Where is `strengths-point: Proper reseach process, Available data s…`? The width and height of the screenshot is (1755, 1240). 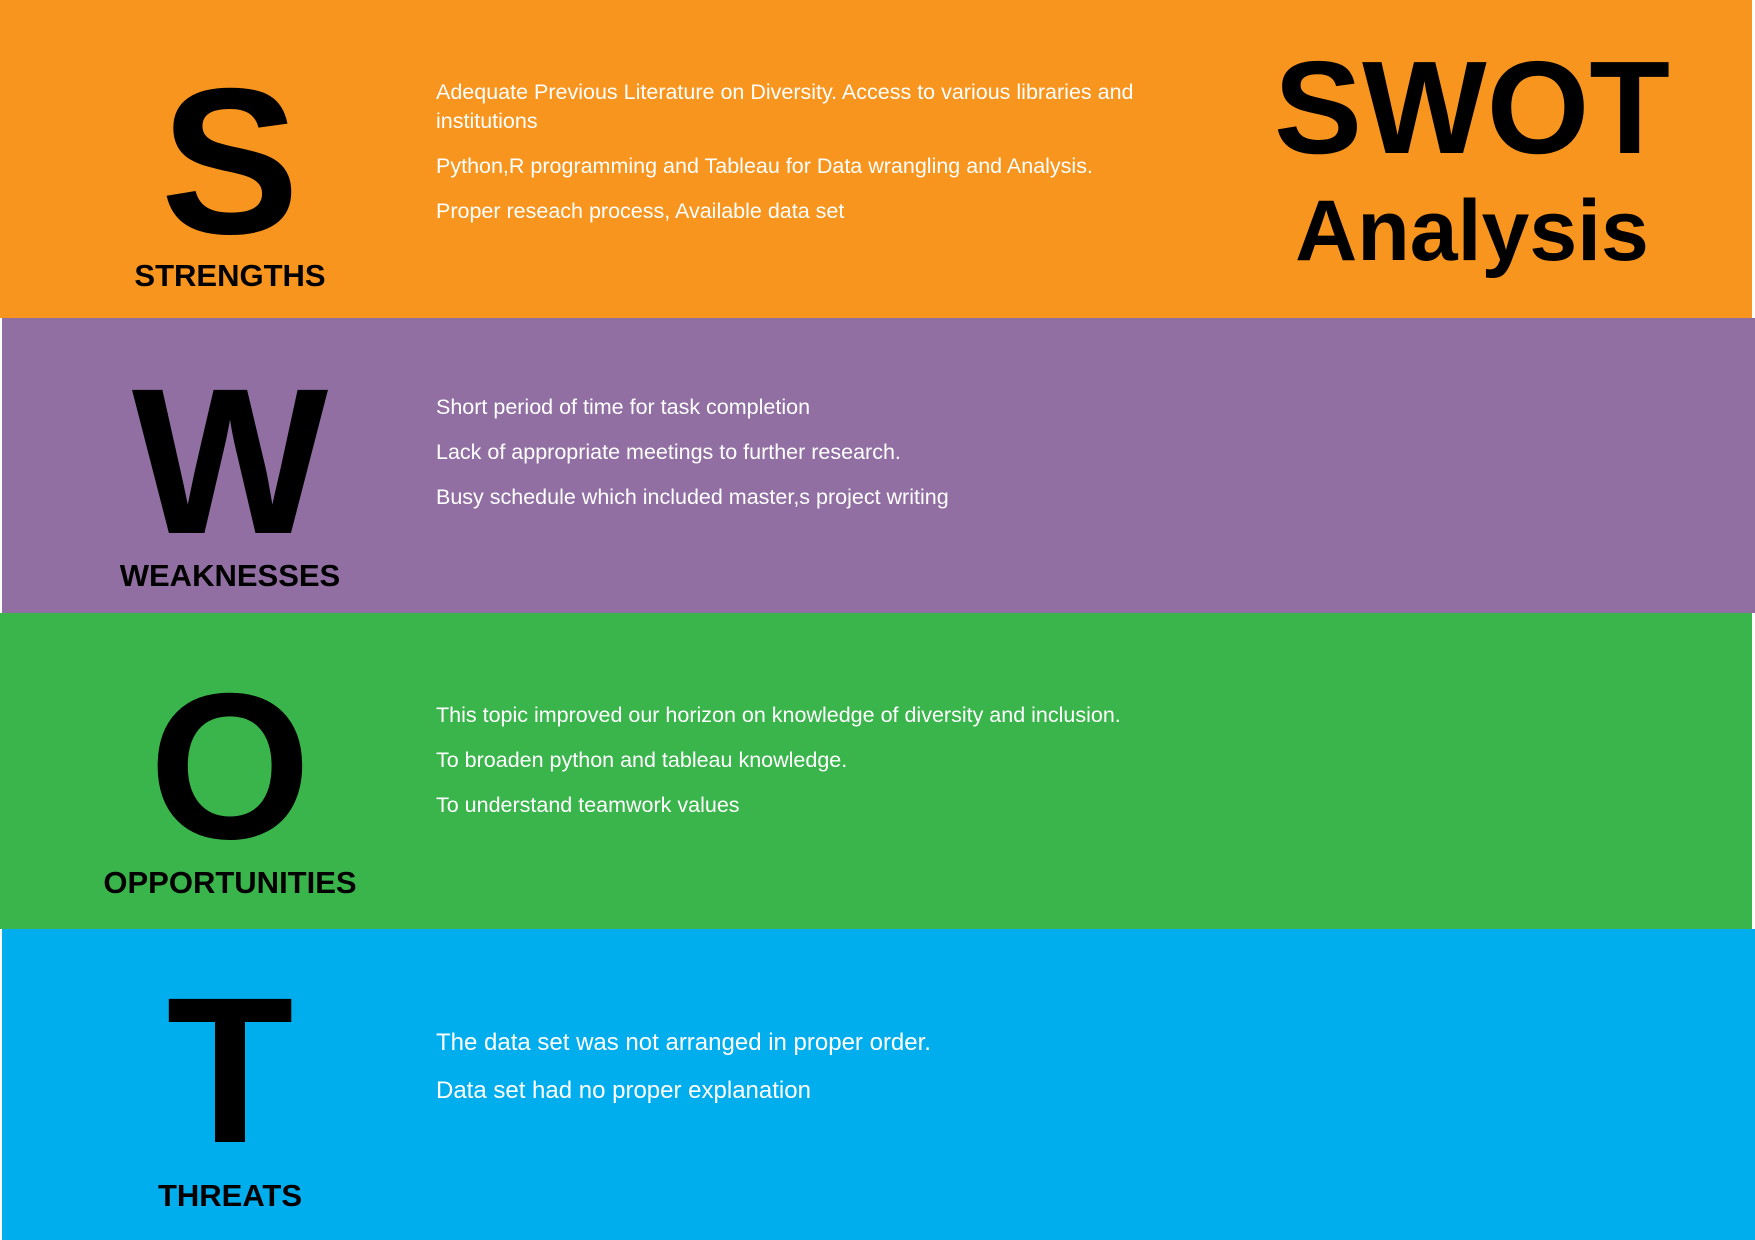
strengths-point: Proper reseach process, Available data s… is located at coordinates (640, 211).